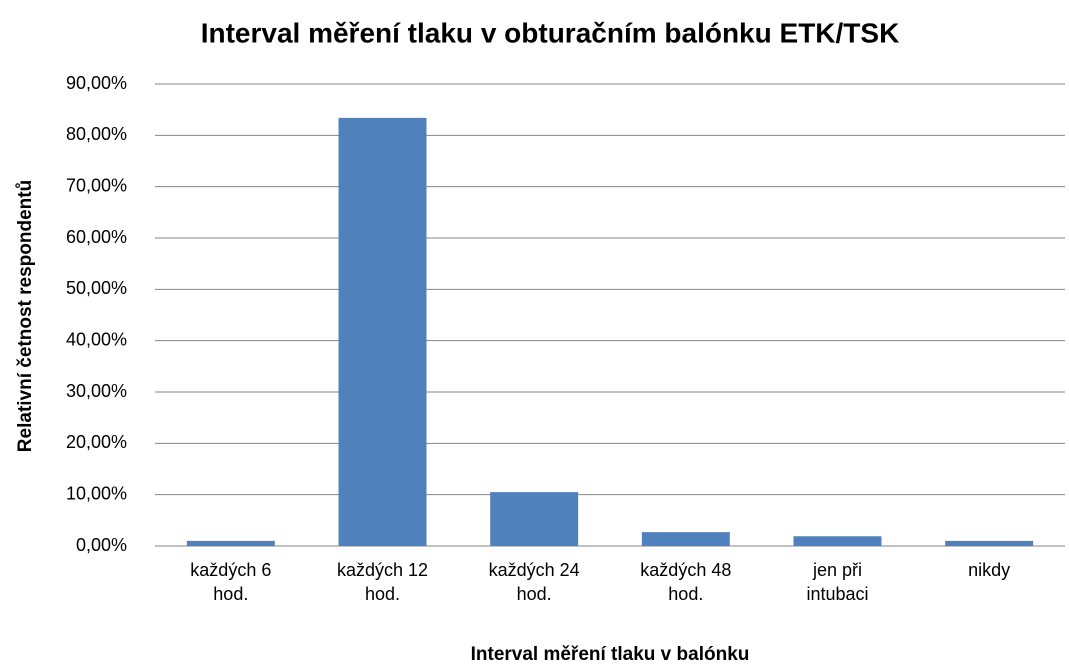 The width and height of the screenshot is (1069, 664). Describe the element at coordinates (96, 391) in the screenshot. I see `y-tick-label: 30,00%` at that location.